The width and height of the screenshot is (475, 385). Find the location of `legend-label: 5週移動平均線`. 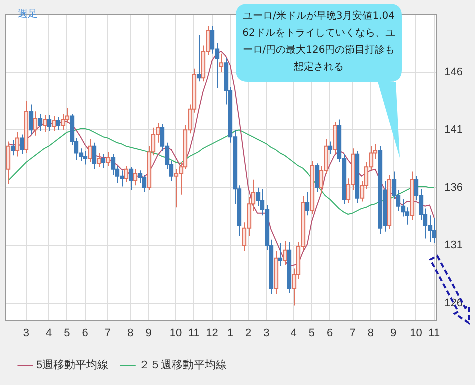

legend-label: 5週移動平均線 is located at coordinates (72, 366).